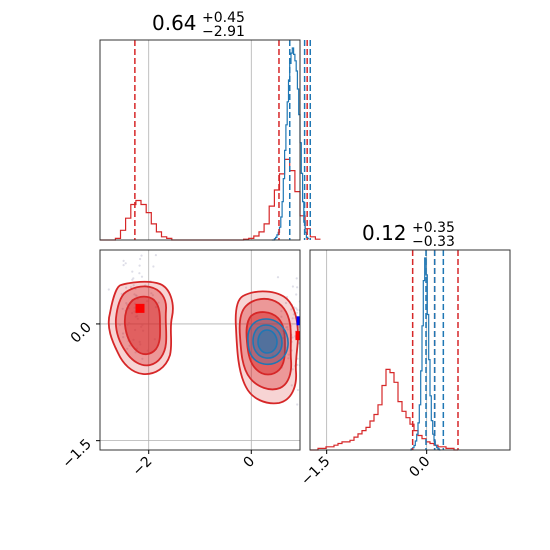  Describe the element at coordinates (81, 332) in the screenshot. I see `y-tick-label: 0.0` at that location.